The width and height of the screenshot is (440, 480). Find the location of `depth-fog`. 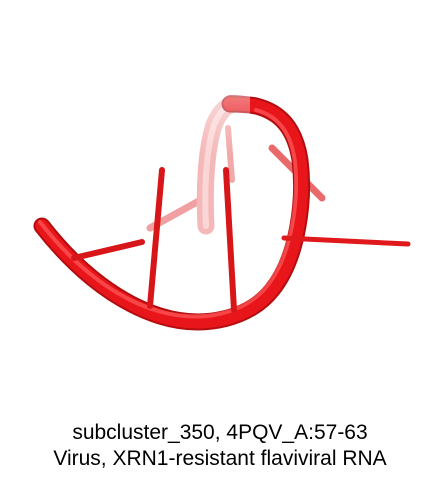

depth-fog is located at coordinates (220, 126).